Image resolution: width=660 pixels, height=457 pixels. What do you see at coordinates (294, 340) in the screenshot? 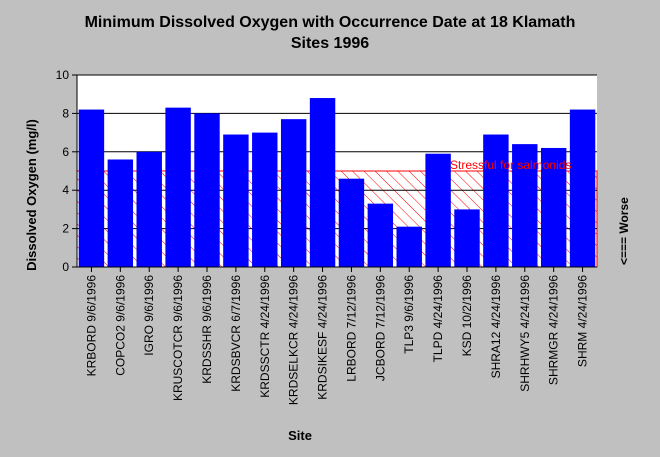
I see `x-tick-label: KRDSELKCR 4/24/1996` at bounding box center [294, 340].